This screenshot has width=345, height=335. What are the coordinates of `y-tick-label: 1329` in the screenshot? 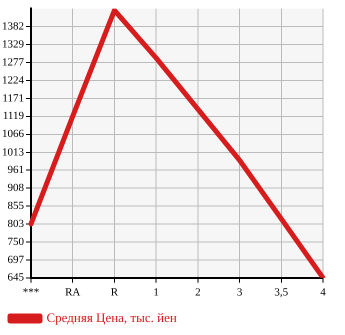 It's located at (13, 44).